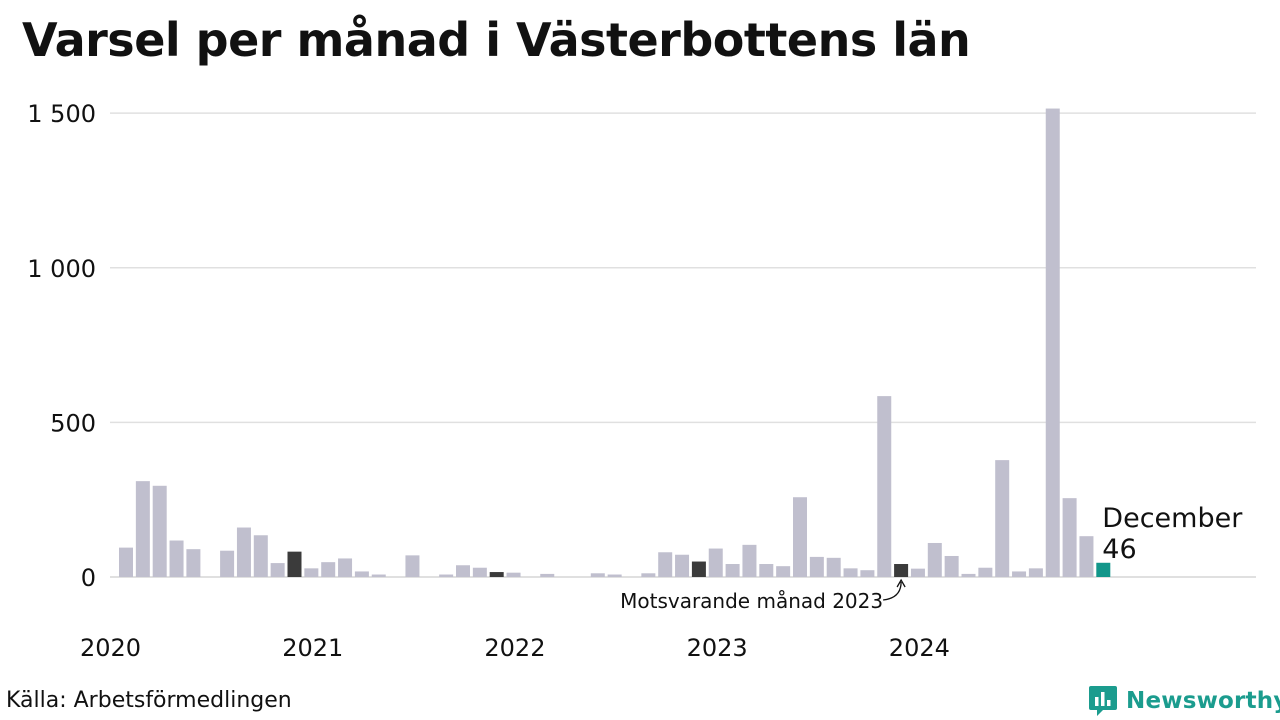 The width and height of the screenshot is (1280, 720). I want to click on y-tick-label: 1 500, so click(61, 114).